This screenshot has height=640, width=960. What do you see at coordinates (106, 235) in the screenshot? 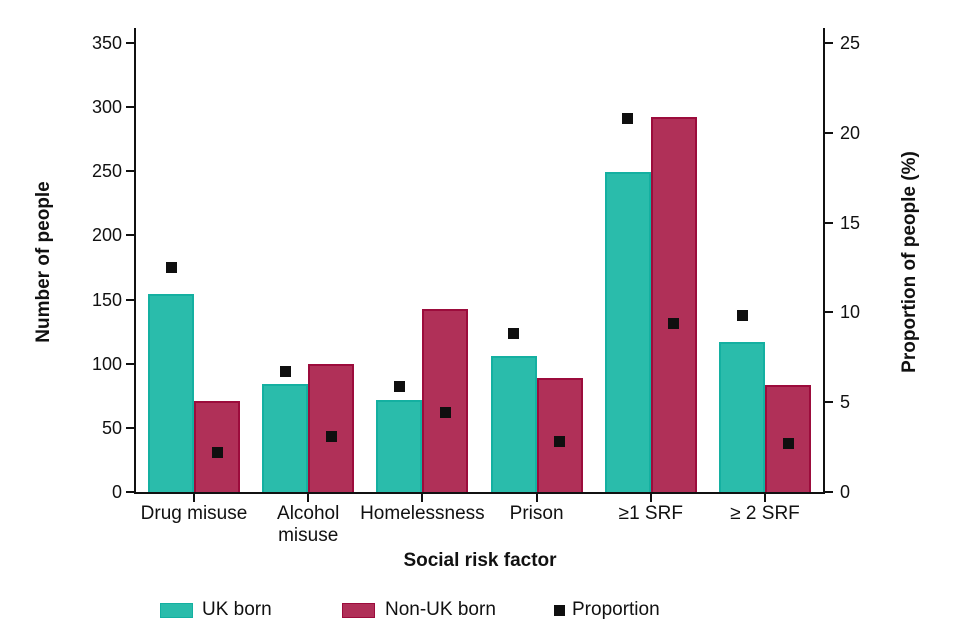
I see `y-axis-tick-label-left: 200` at bounding box center [106, 235].